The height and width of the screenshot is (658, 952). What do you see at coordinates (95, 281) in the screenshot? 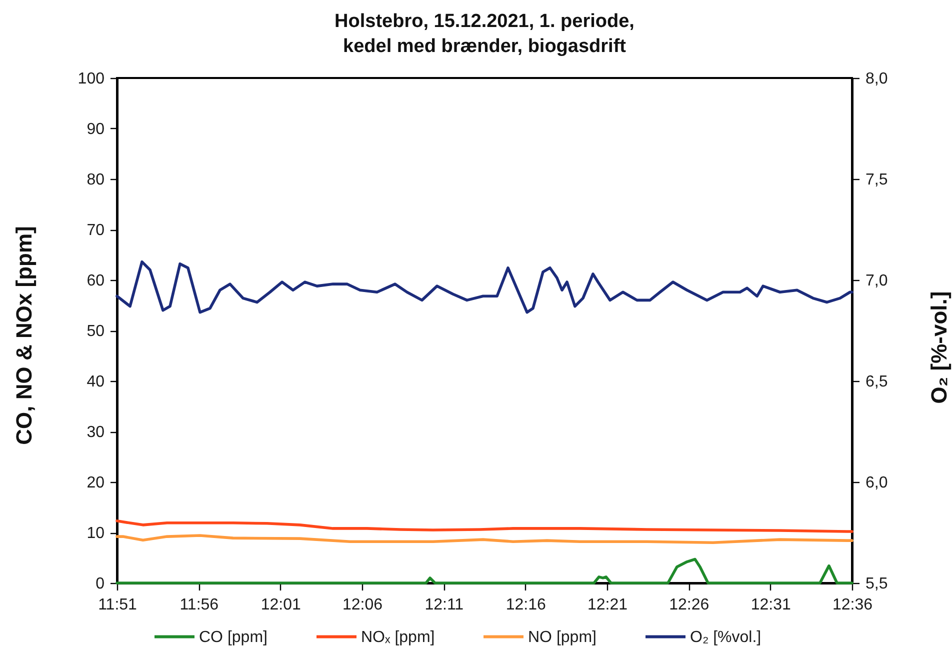
I see `y-tick-label: 60` at bounding box center [95, 281].